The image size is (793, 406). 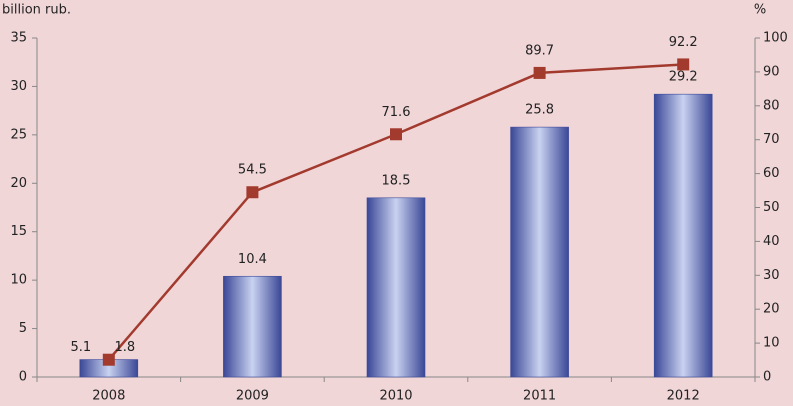 I want to click on y2-tick-label: 90, so click(x=771, y=71).